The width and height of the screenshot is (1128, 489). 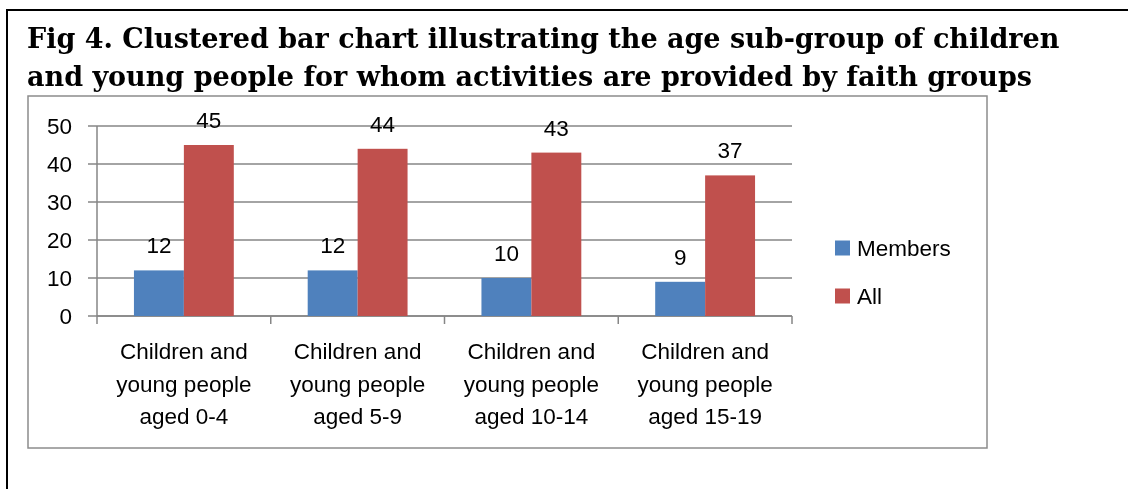 I want to click on data-label: 37, so click(x=730, y=151).